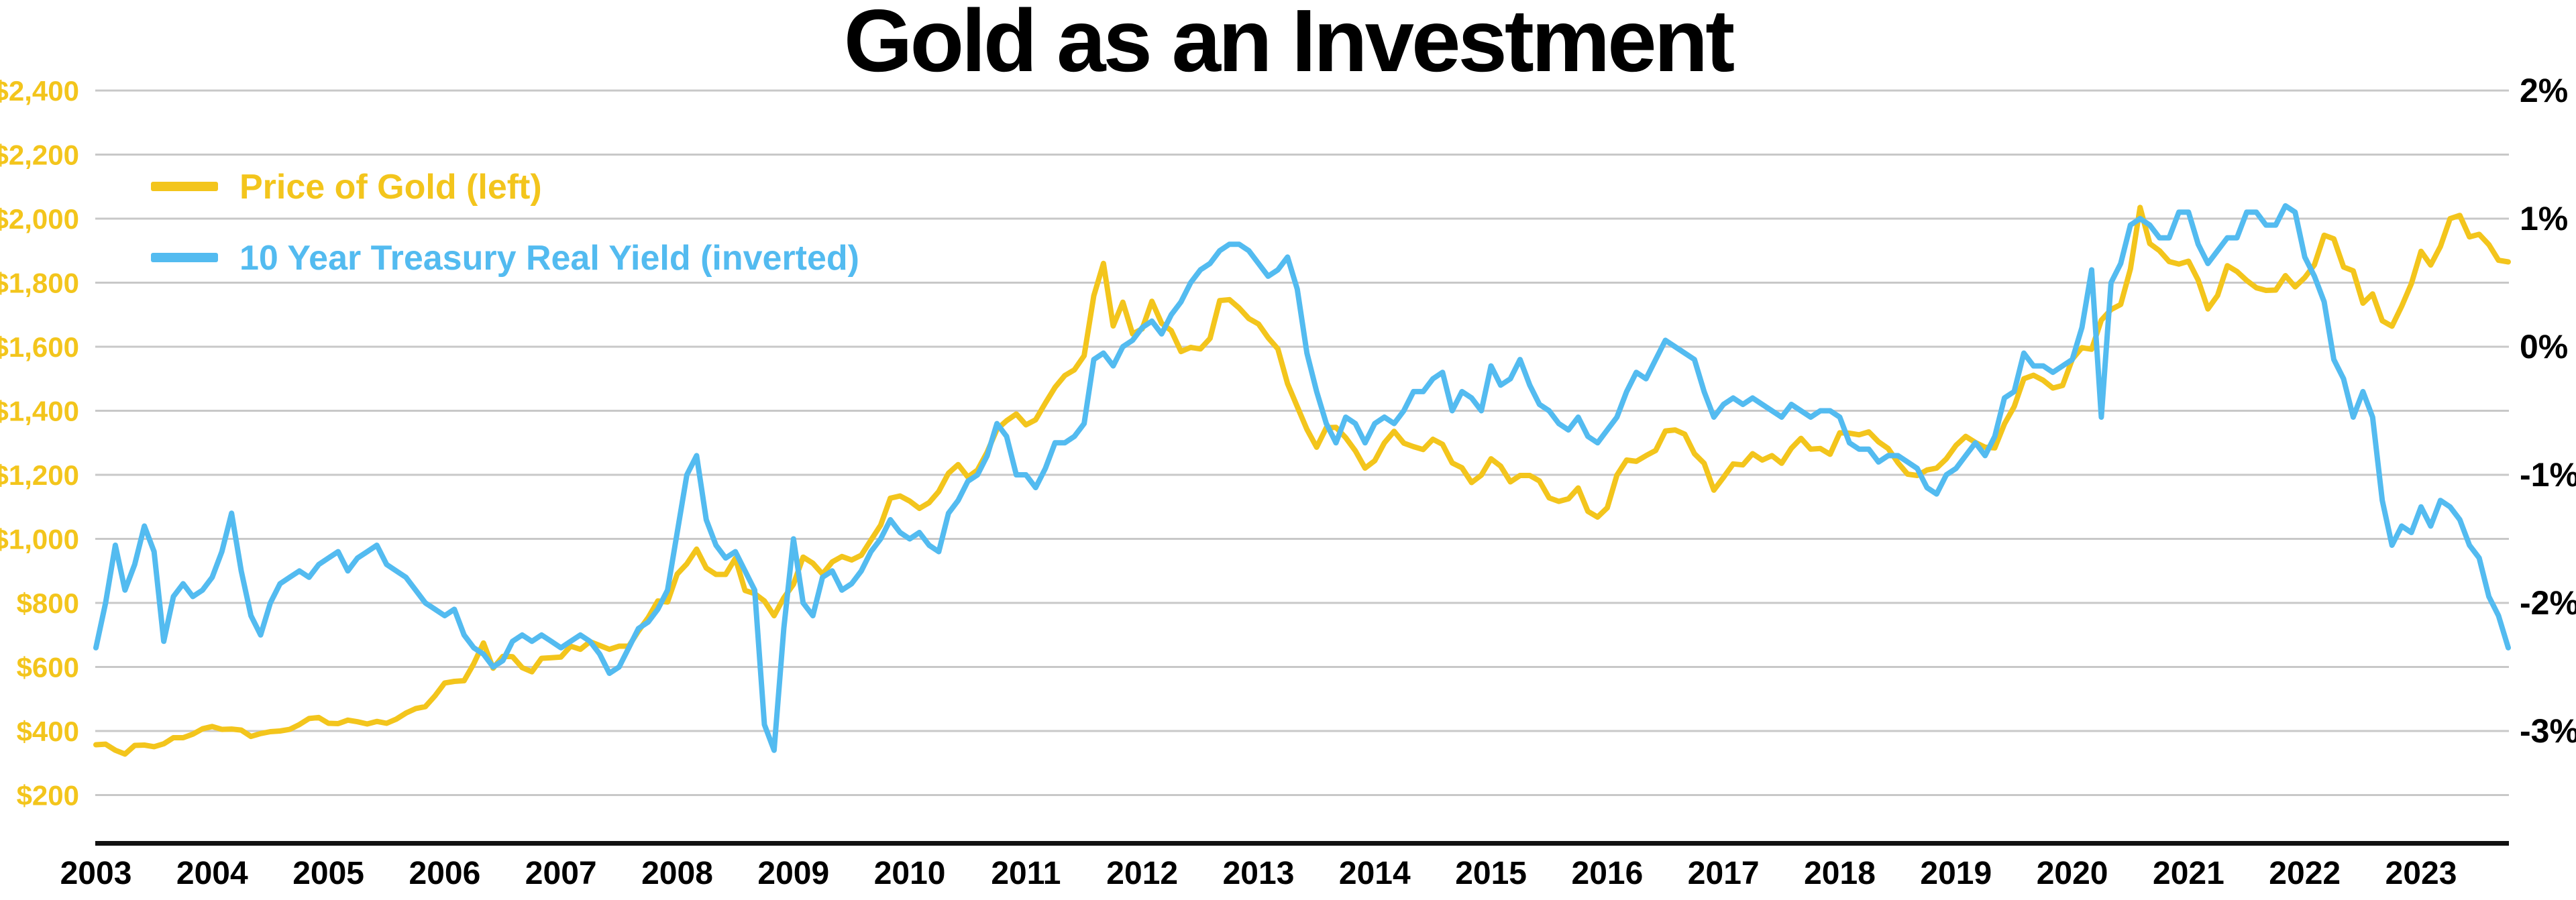 The width and height of the screenshot is (2576, 900). Describe the element at coordinates (549, 258) in the screenshot. I see `yield-legend-label: 10 Year Treasury Real Yield (inverted)` at that location.